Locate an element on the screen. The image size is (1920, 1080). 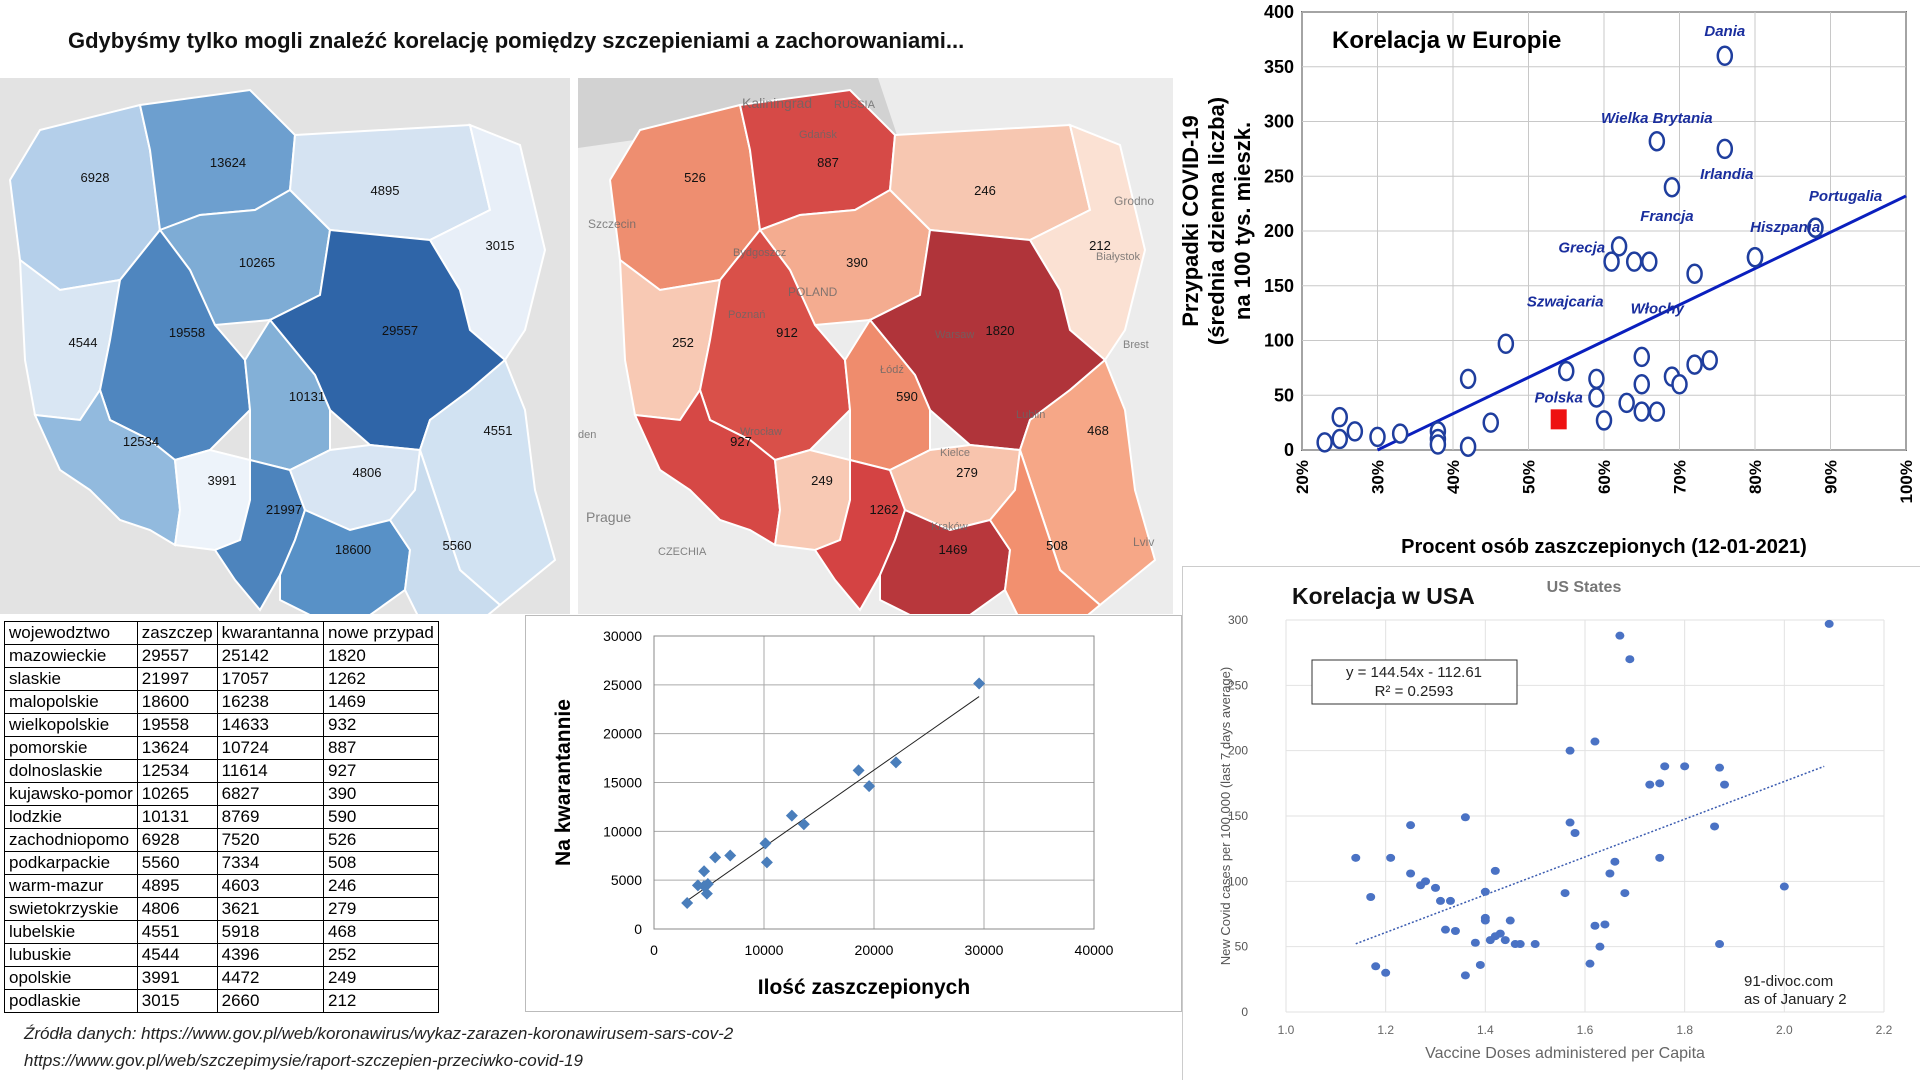
region-value: 10265 is located at coordinates (257, 262).